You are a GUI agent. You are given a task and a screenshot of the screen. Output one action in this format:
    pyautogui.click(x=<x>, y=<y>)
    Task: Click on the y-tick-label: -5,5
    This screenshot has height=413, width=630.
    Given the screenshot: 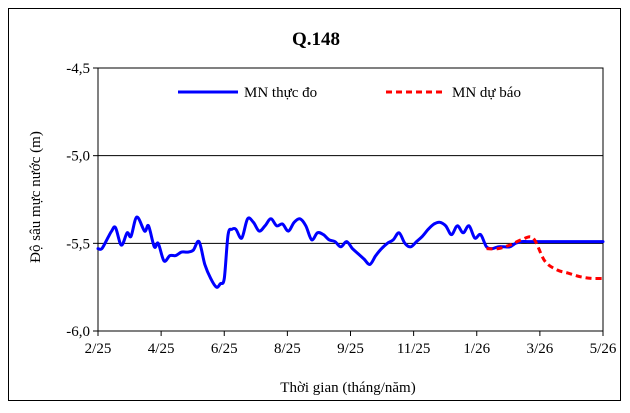 What is the action you would take?
    pyautogui.click(x=78, y=244)
    